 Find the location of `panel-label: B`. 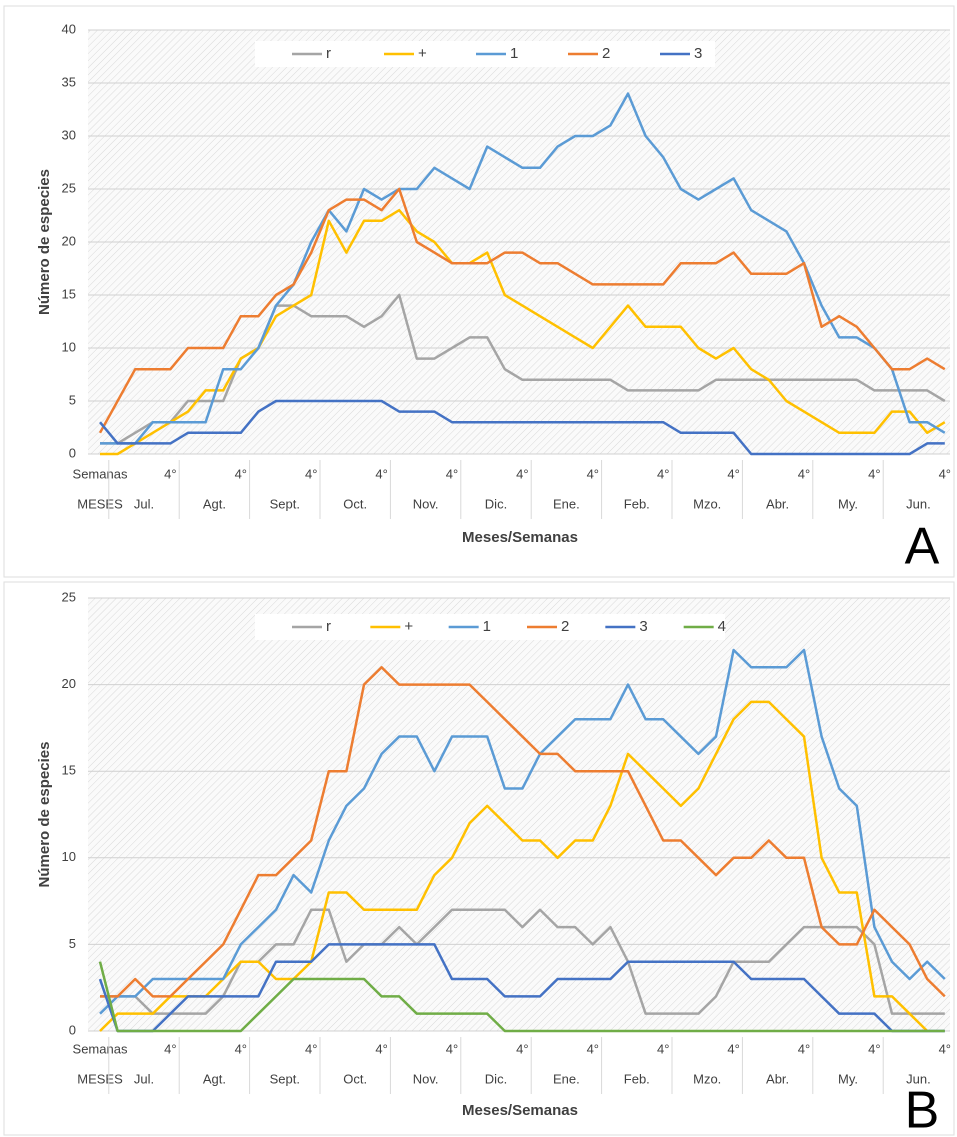

panel-label: B is located at coordinates (922, 1109).